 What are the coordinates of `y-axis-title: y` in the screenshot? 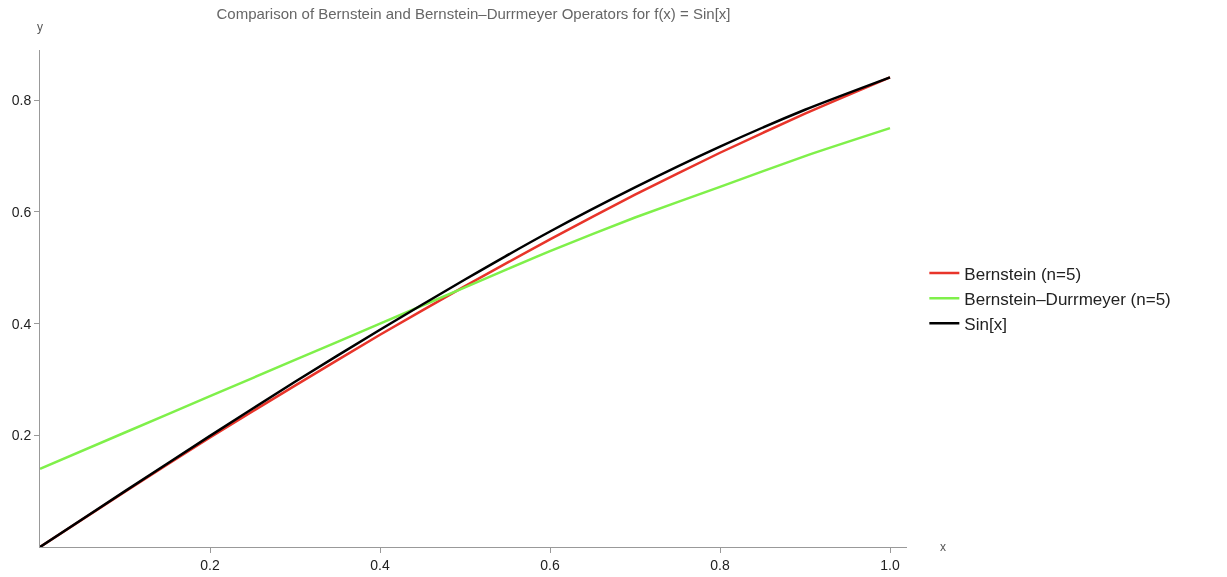 It's located at (40, 27).